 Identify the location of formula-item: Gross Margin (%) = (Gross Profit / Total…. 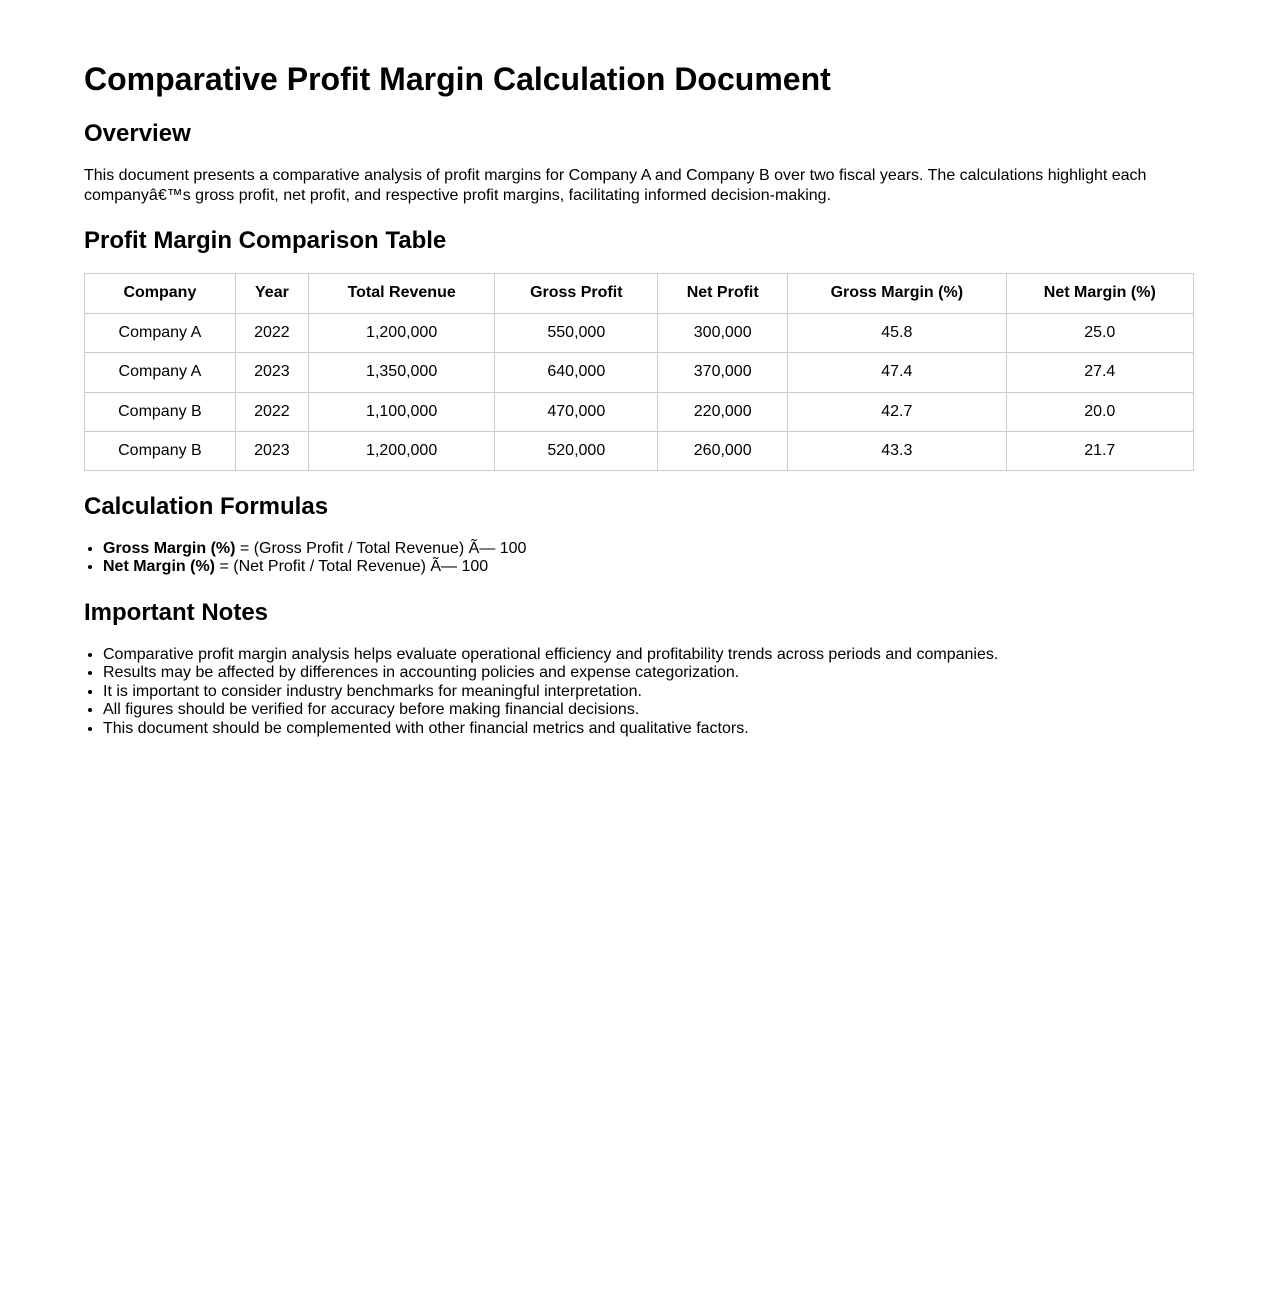
(648, 549).